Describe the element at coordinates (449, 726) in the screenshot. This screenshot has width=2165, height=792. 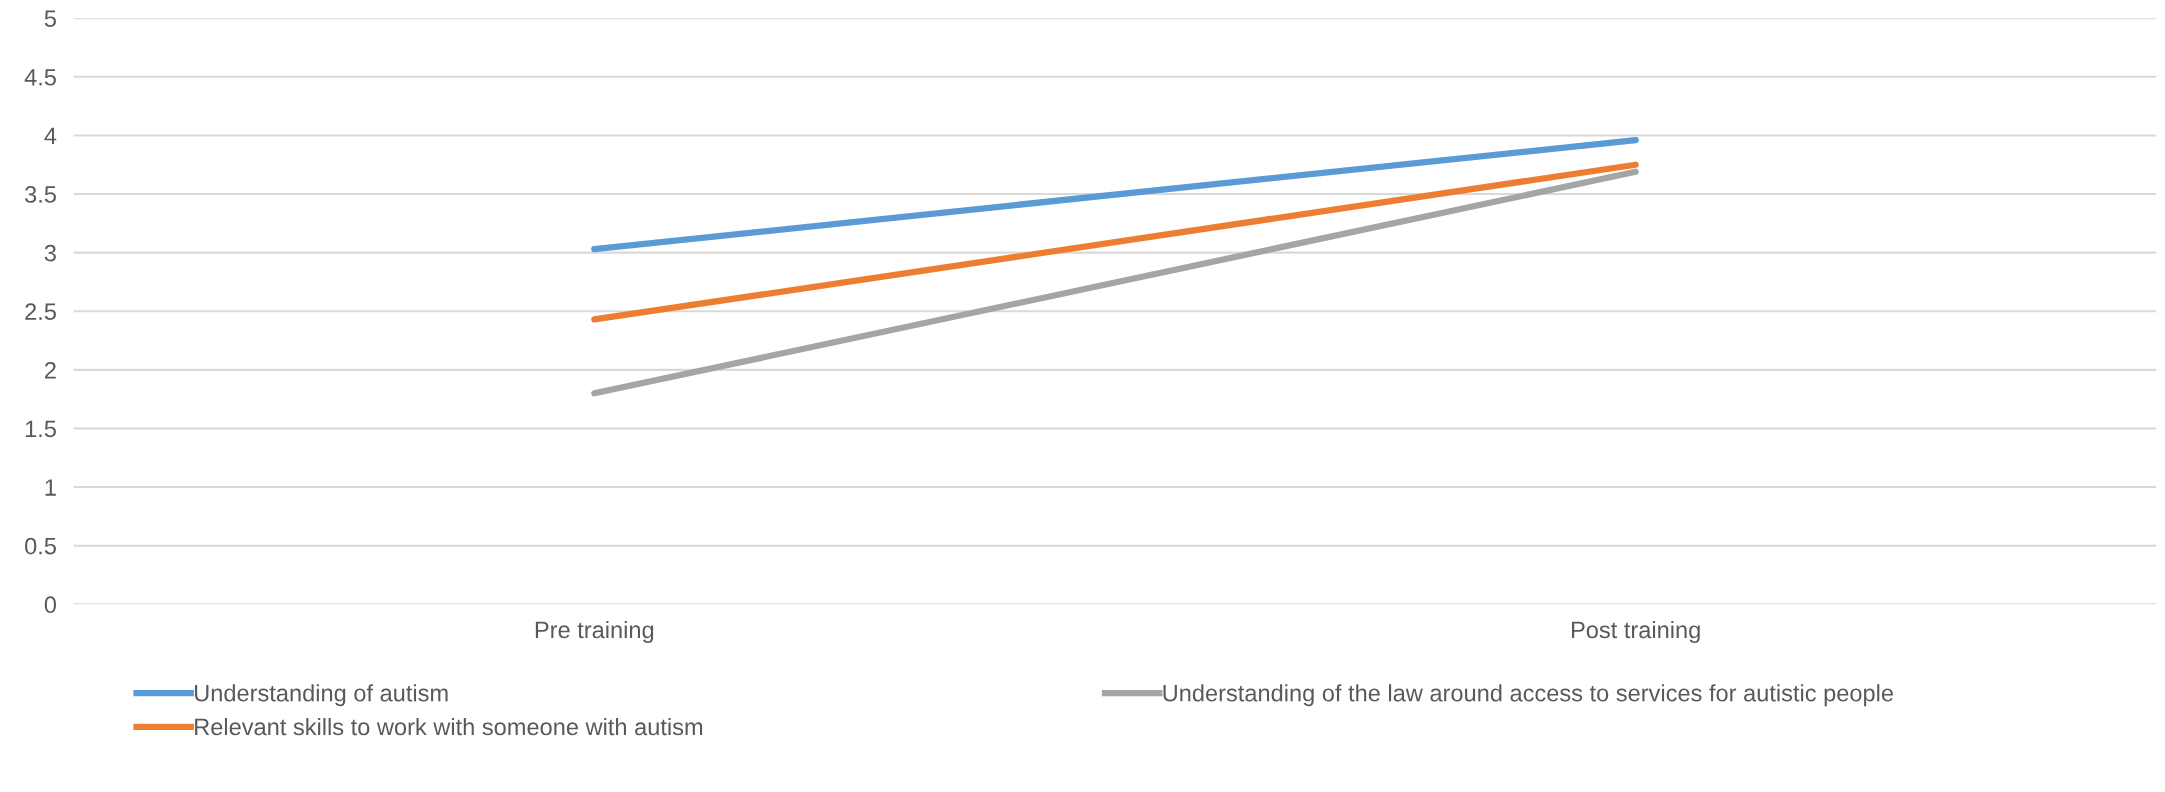
I see `legend-label: Relevant skills to work with someone with autism` at that location.